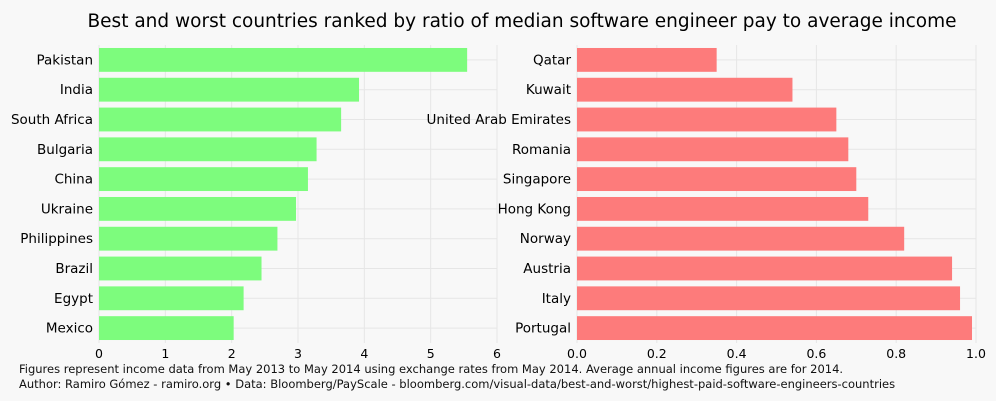 The width and height of the screenshot is (996, 401). I want to click on x-tick-label: 0.8, so click(896, 353).